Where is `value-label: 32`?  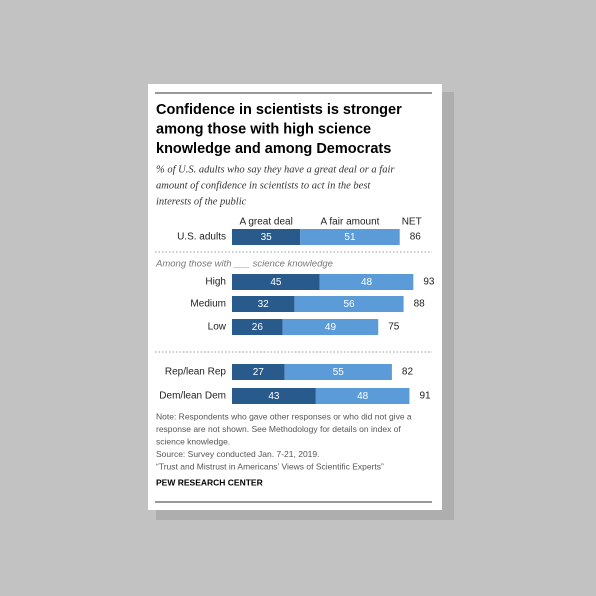
value-label: 32 is located at coordinates (264, 304).